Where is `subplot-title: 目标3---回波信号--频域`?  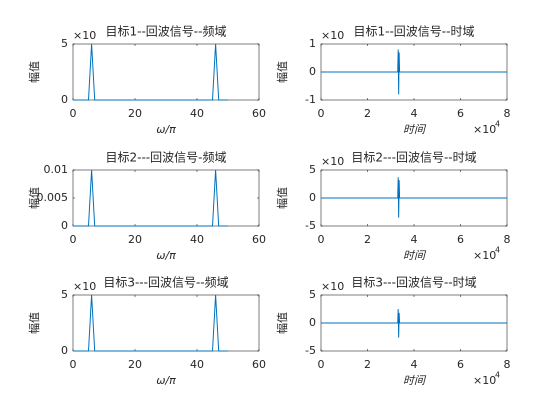 subplot-title: 目标3---回波信号--频域 is located at coordinates (165, 283).